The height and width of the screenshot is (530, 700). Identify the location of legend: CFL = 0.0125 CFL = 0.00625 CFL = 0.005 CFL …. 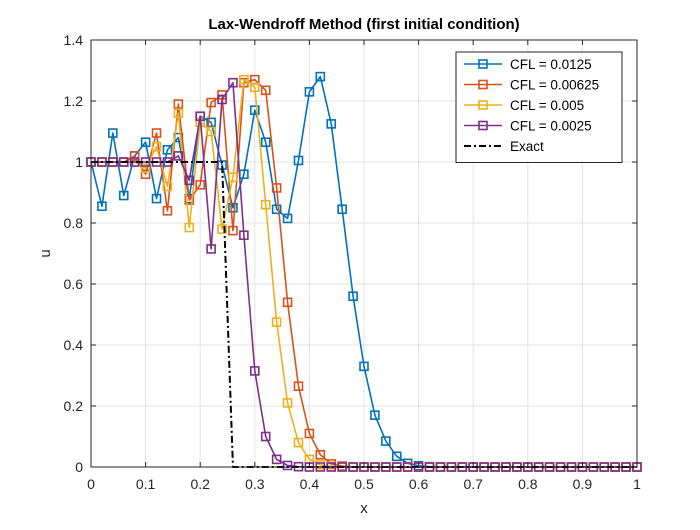
(539, 107).